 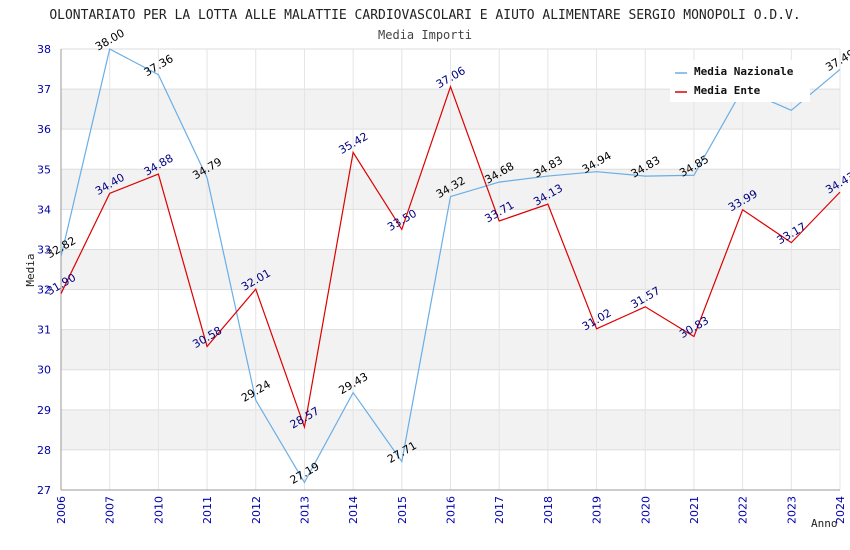 What do you see at coordinates (44, 129) in the screenshot?
I see `y-tick-label: 36` at bounding box center [44, 129].